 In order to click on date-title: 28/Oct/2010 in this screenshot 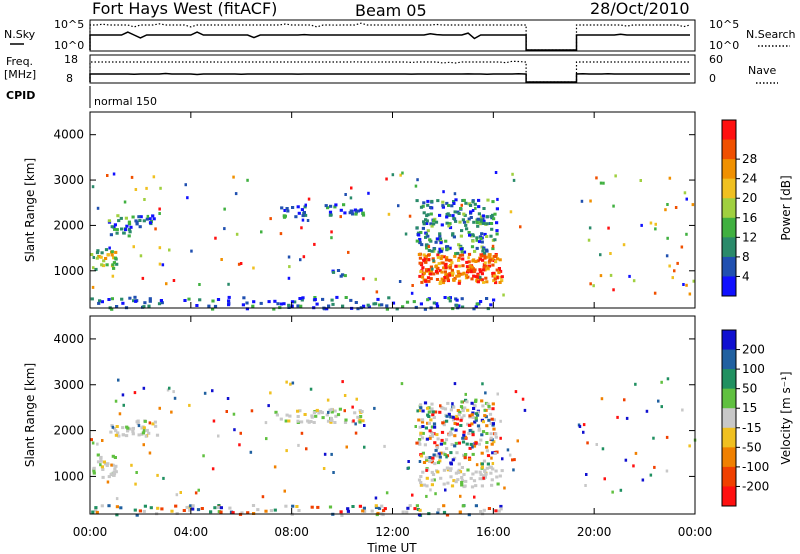, I will do `click(640, 9)`.